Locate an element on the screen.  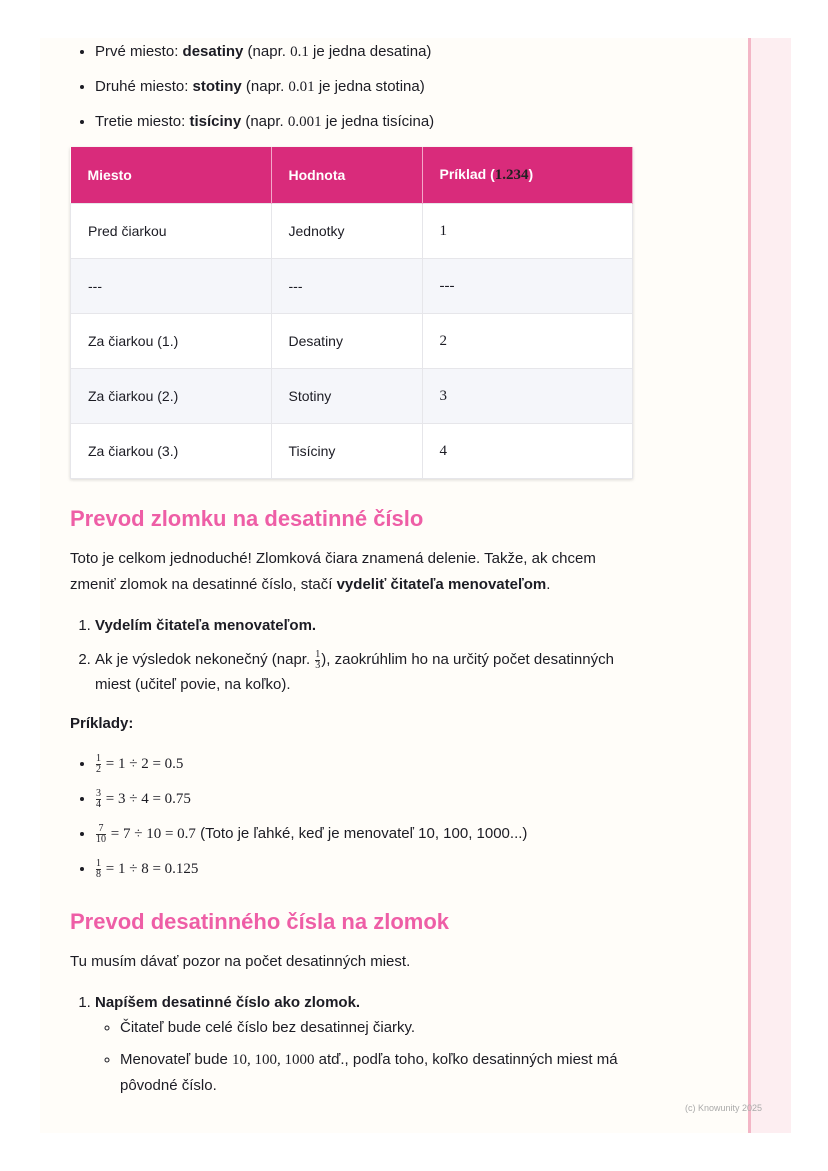
text: Príklad ( is located at coordinates (467, 174).